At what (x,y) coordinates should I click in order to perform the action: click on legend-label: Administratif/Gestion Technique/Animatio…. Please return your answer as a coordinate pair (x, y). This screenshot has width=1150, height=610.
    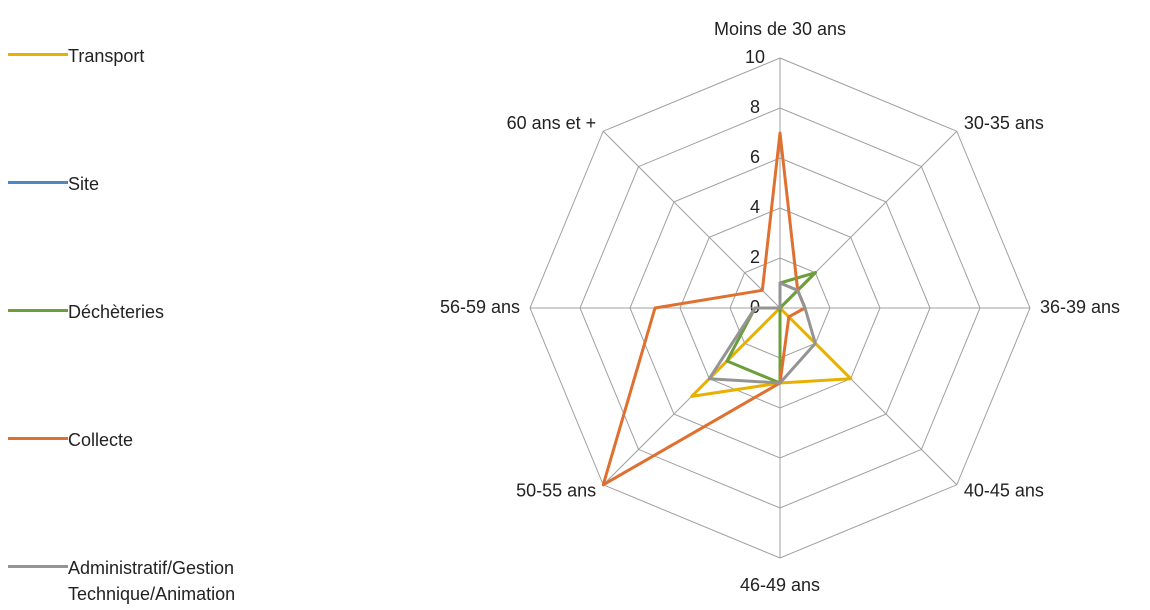
    Looking at the image, I should click on (152, 581).